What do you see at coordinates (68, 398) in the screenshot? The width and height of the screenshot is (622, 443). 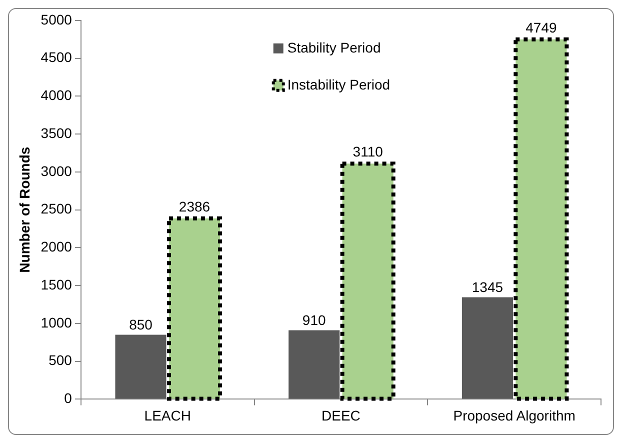 I see `y-tick-label: 0` at bounding box center [68, 398].